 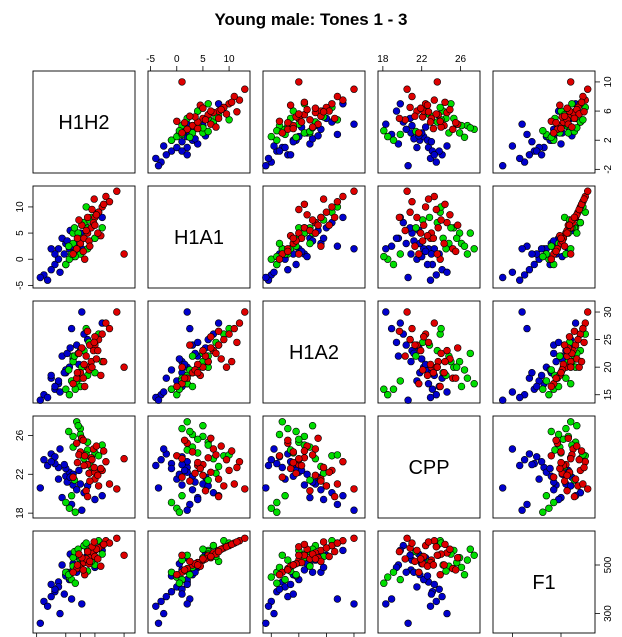 I want to click on right-tick-label-h1h2: 6, so click(x=608, y=111).